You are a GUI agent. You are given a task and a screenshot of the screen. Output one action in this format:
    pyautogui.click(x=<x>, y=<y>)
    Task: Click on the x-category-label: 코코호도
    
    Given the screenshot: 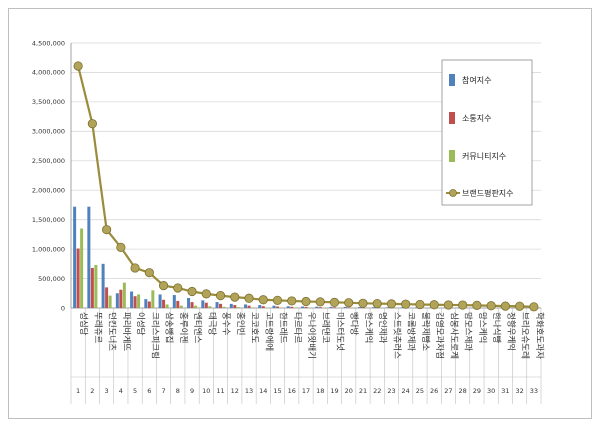 What is the action you would take?
    pyautogui.click(x=254, y=327)
    